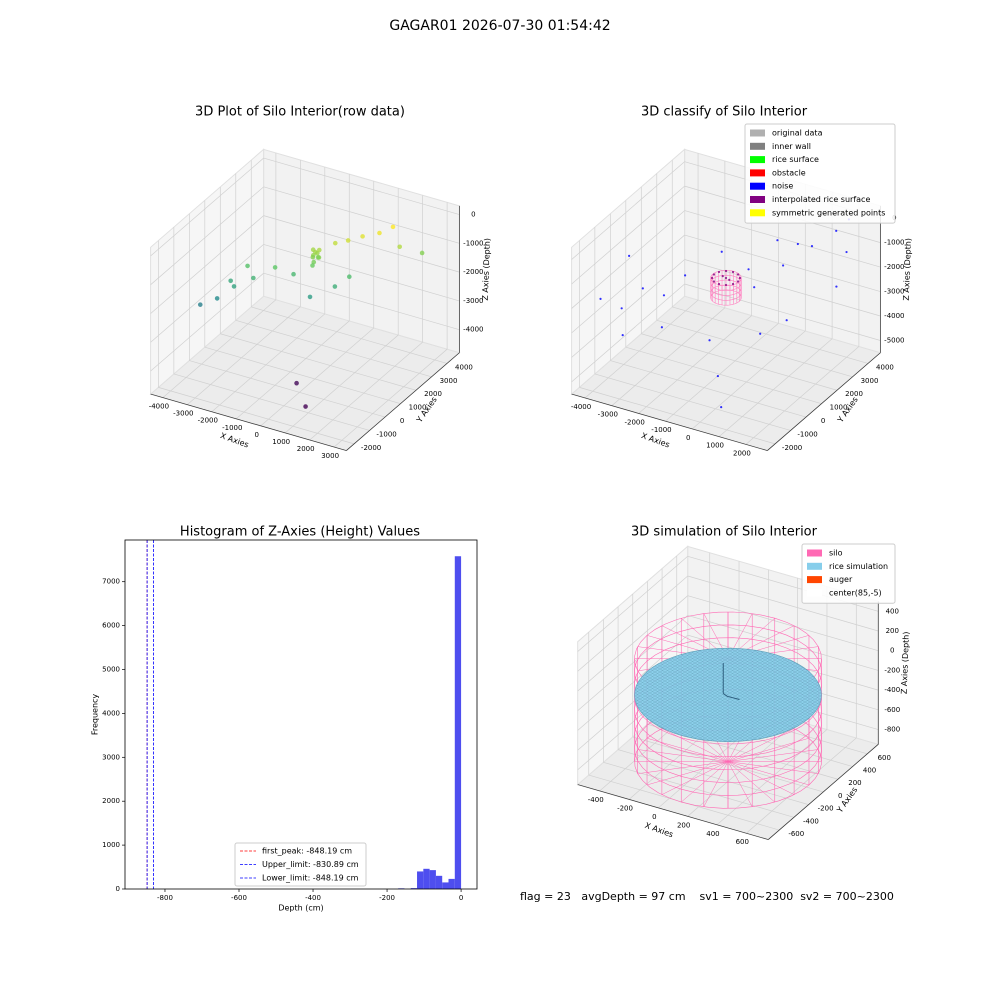  Describe the element at coordinates (855, 592) in the screenshot. I see `legend-label: center(85,-5)` at that location.